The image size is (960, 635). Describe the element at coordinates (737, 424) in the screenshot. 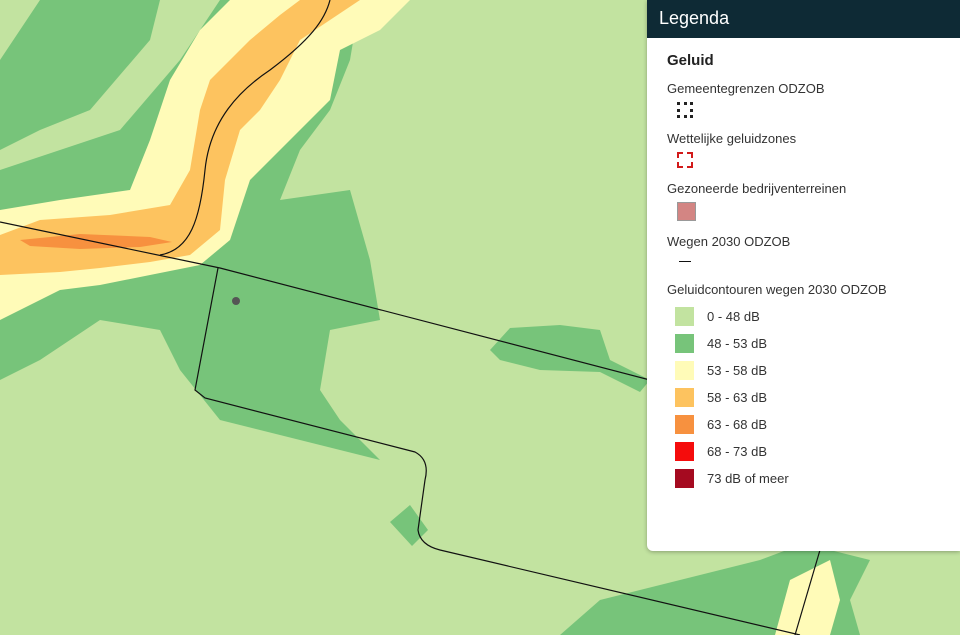

I see `class-label: 63 - 68 dB` at that location.